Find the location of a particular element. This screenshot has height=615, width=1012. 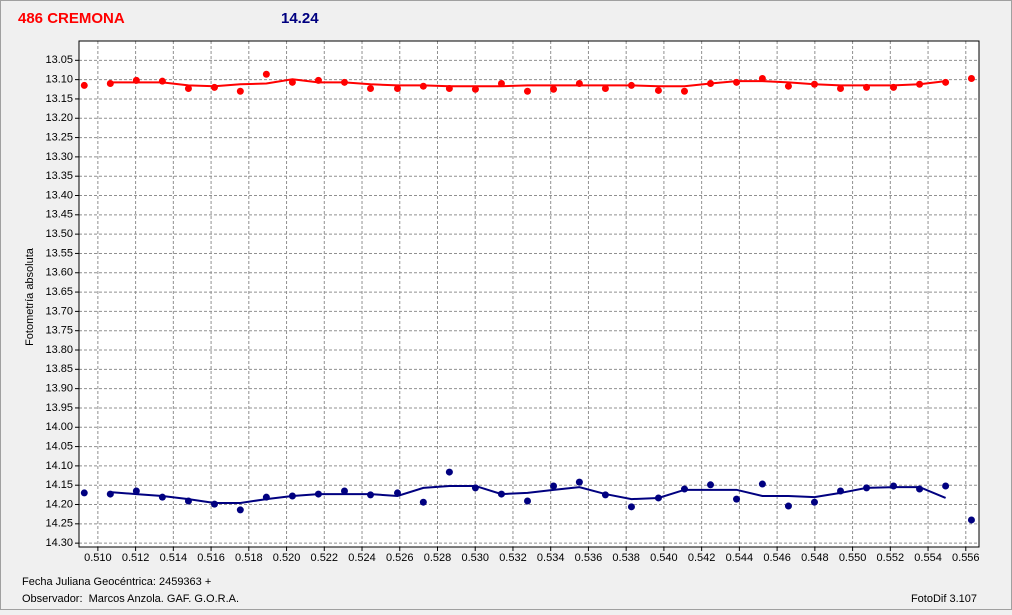

y-tick-label: 13.95 is located at coordinates (59, 408).